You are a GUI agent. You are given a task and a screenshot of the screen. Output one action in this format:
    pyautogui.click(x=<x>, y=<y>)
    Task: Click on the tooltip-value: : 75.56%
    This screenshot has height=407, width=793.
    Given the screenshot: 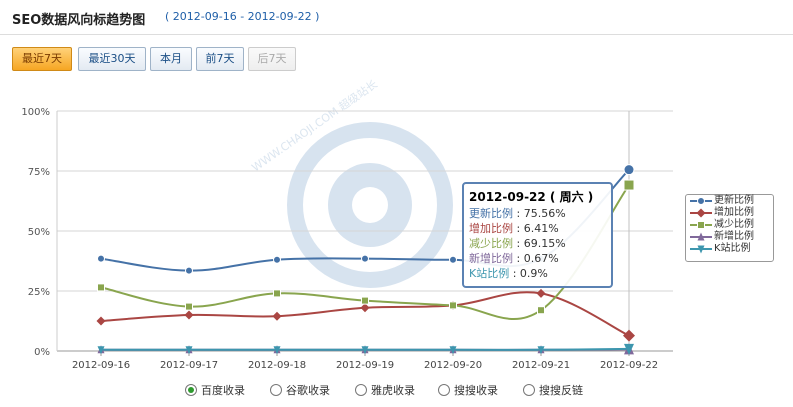 What is the action you would take?
    pyautogui.click(x=539, y=213)
    